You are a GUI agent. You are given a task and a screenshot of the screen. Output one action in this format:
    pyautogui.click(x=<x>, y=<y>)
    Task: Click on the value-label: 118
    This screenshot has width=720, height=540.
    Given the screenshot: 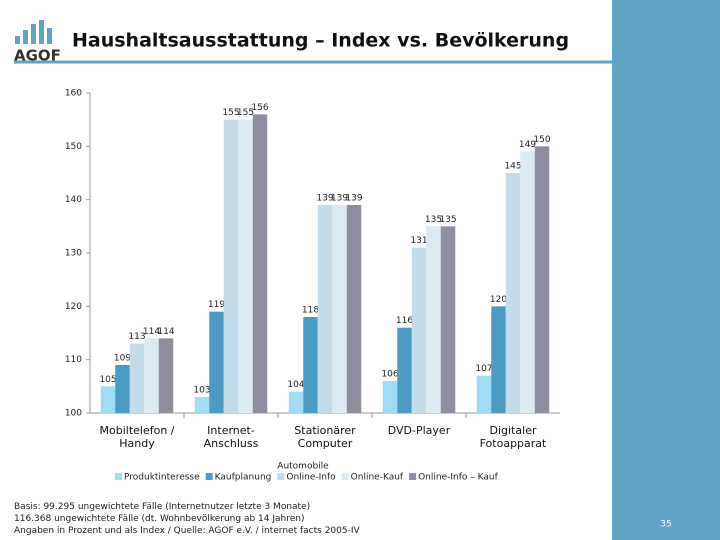 What is the action you would take?
    pyautogui.click(x=310, y=311)
    